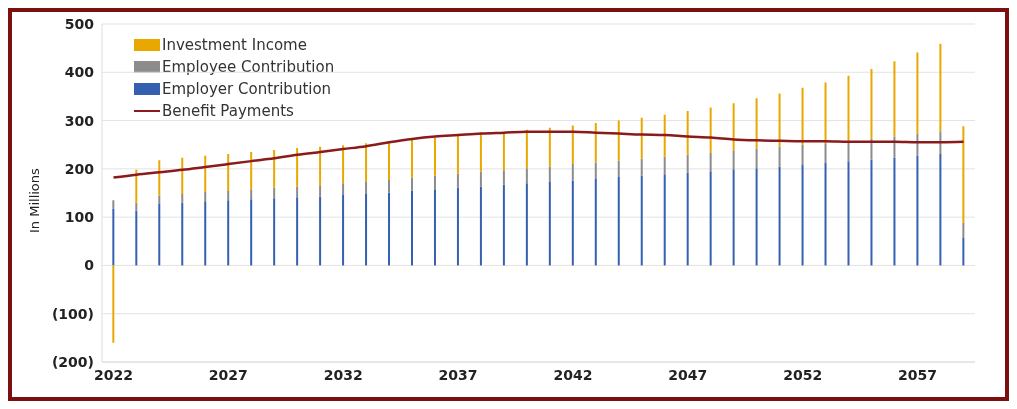 This screenshot has width=1017, height=409. I want to click on y-tick-label: 100, so click(79, 217).